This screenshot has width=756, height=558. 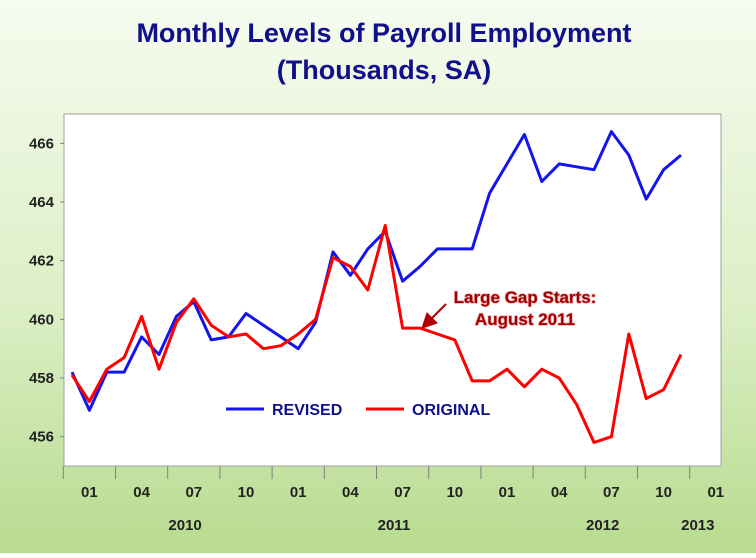 What do you see at coordinates (184, 525) in the screenshot?
I see `year-label: 2010` at bounding box center [184, 525].